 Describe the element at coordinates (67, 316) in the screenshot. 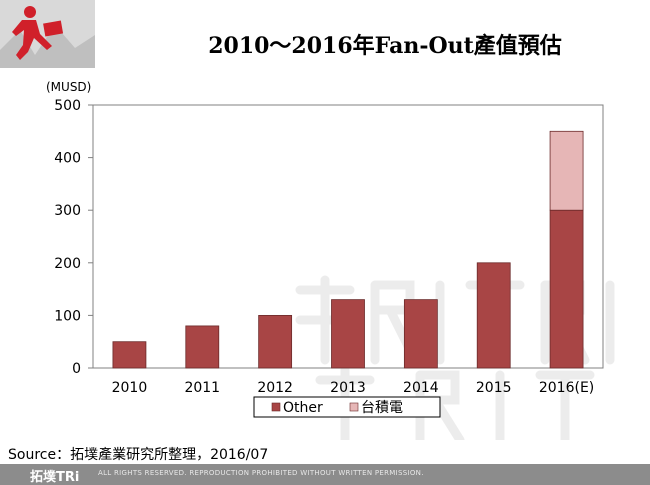

I see `y-tick-label: 100` at that location.